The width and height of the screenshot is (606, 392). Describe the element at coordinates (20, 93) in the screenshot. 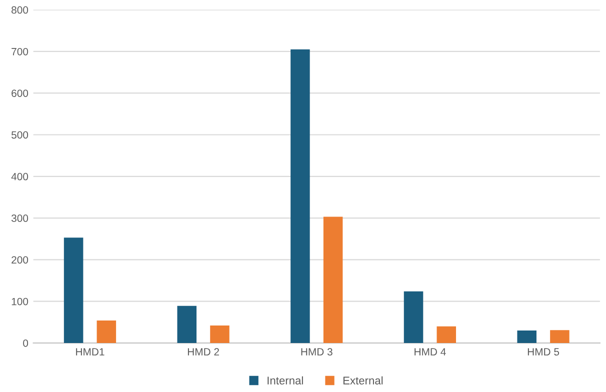

I see `y-tick-label: 600` at that location.